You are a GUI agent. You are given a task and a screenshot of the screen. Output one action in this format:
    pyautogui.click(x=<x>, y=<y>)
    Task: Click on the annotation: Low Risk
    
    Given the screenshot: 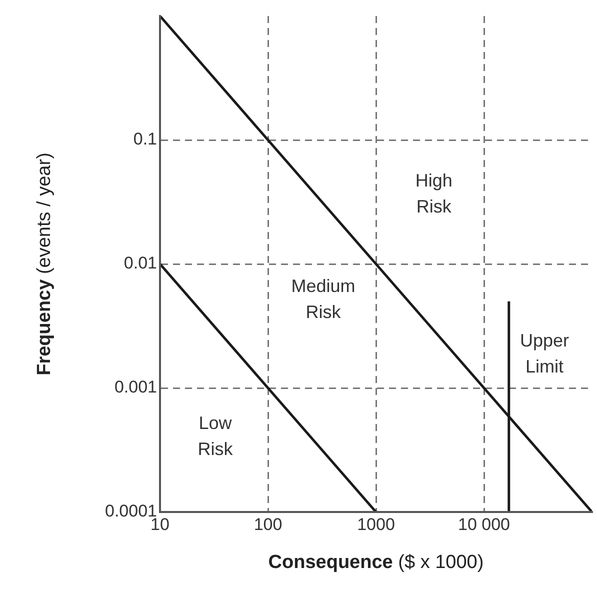 What is the action you would take?
    pyautogui.click(x=216, y=436)
    